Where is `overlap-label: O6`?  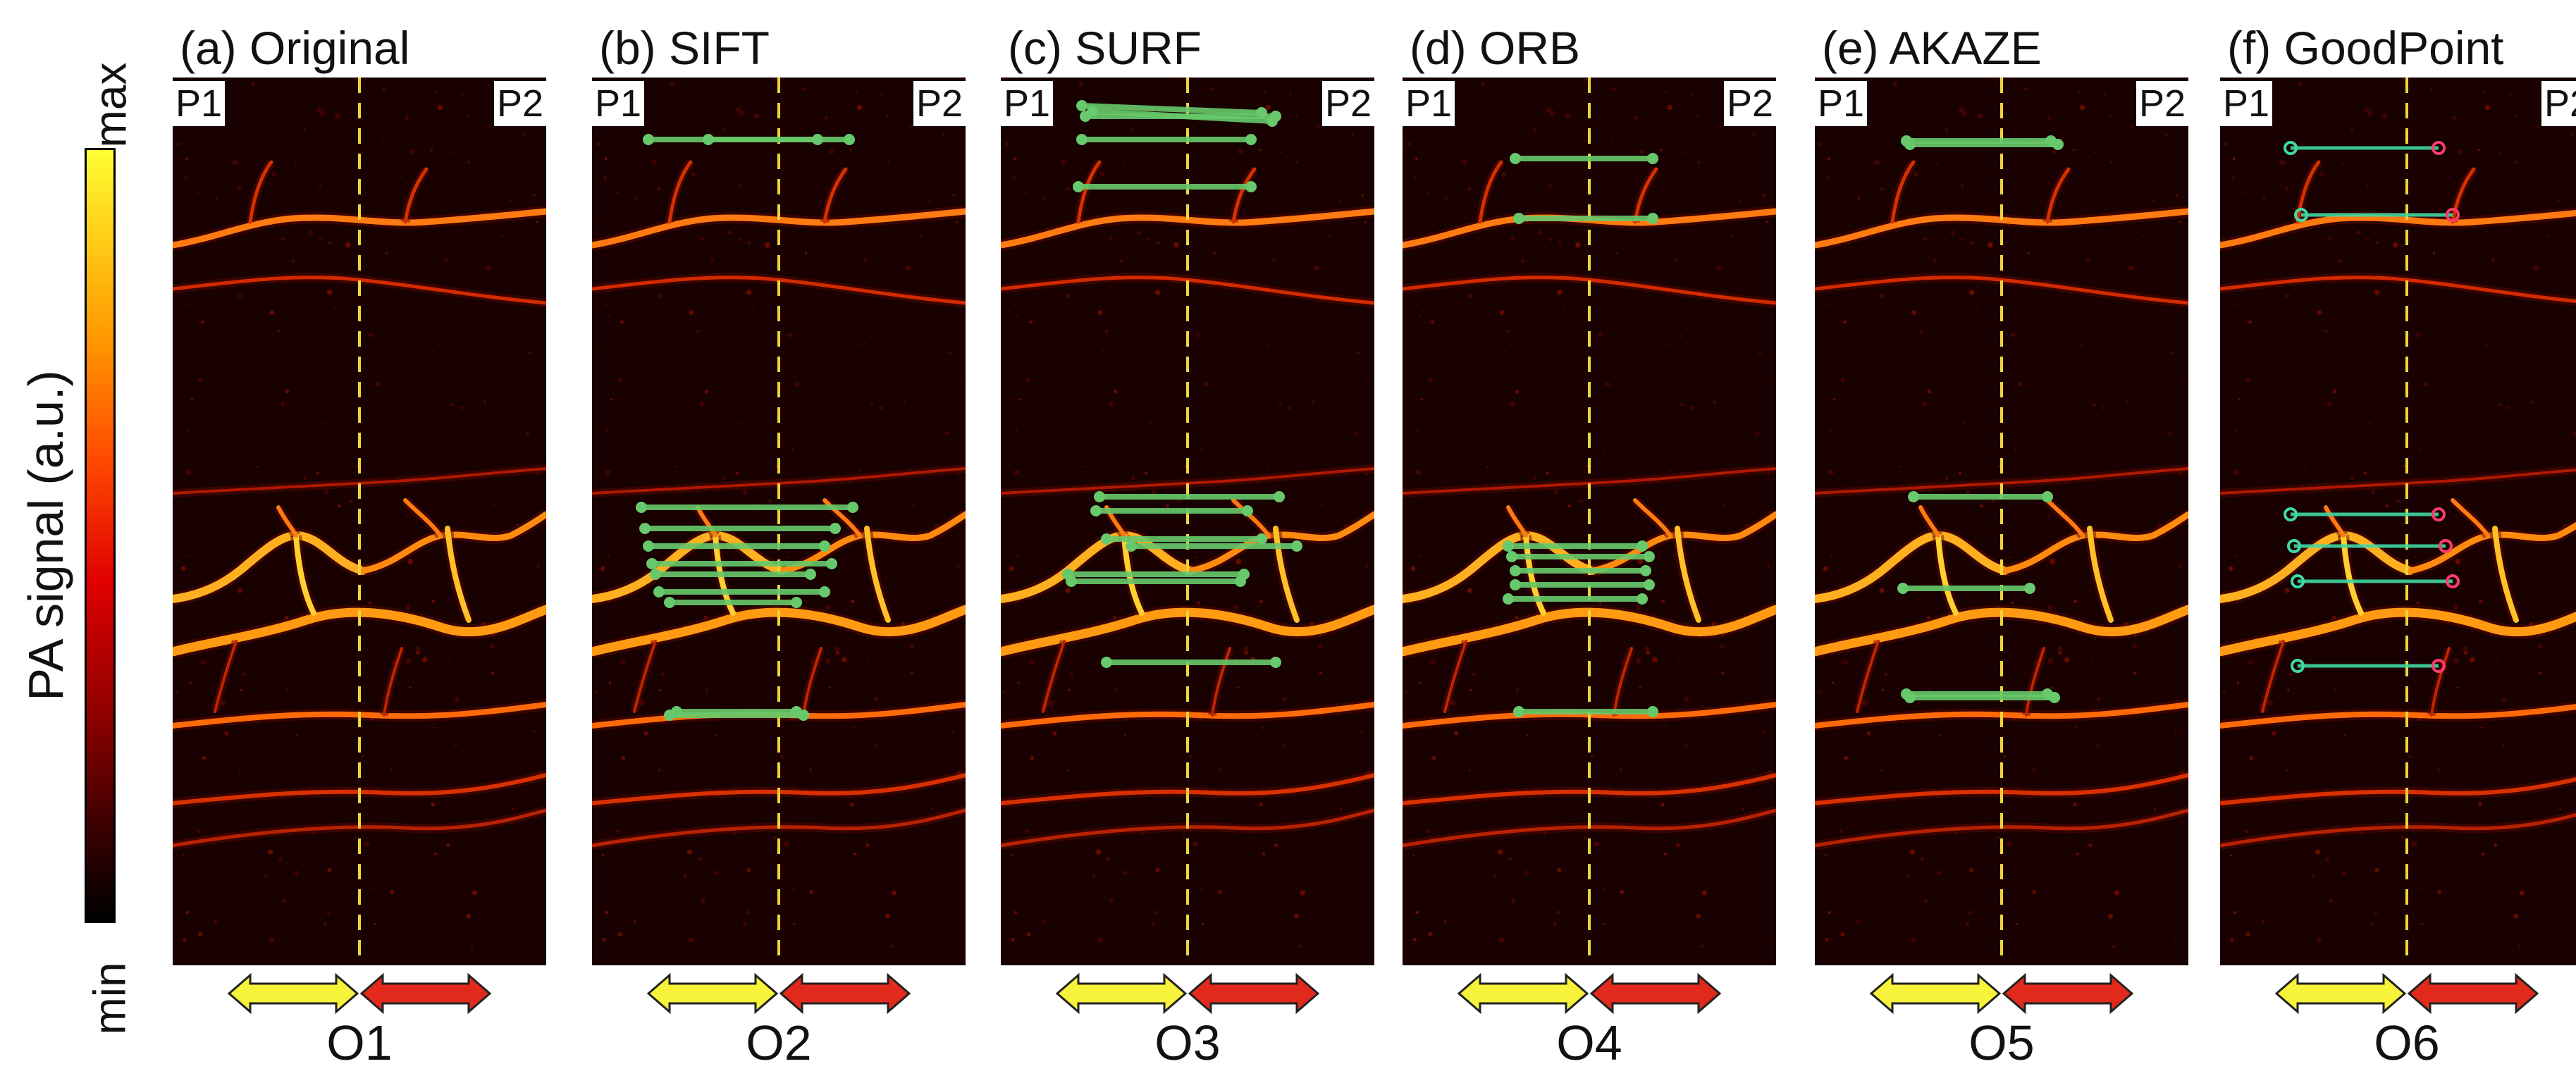 overlap-label: O6 is located at coordinates (2407, 1042).